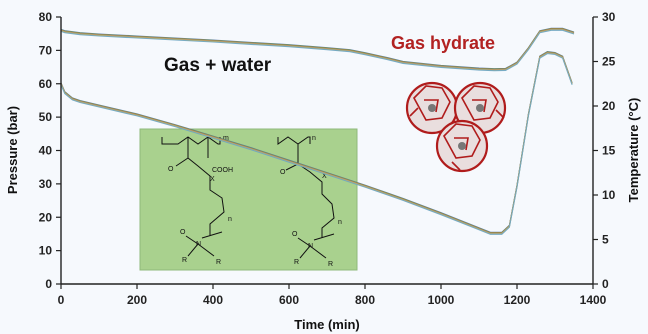 Image resolution: width=648 pixels, height=334 pixels. I want to click on polymer-1-backbone, so click(191, 140).